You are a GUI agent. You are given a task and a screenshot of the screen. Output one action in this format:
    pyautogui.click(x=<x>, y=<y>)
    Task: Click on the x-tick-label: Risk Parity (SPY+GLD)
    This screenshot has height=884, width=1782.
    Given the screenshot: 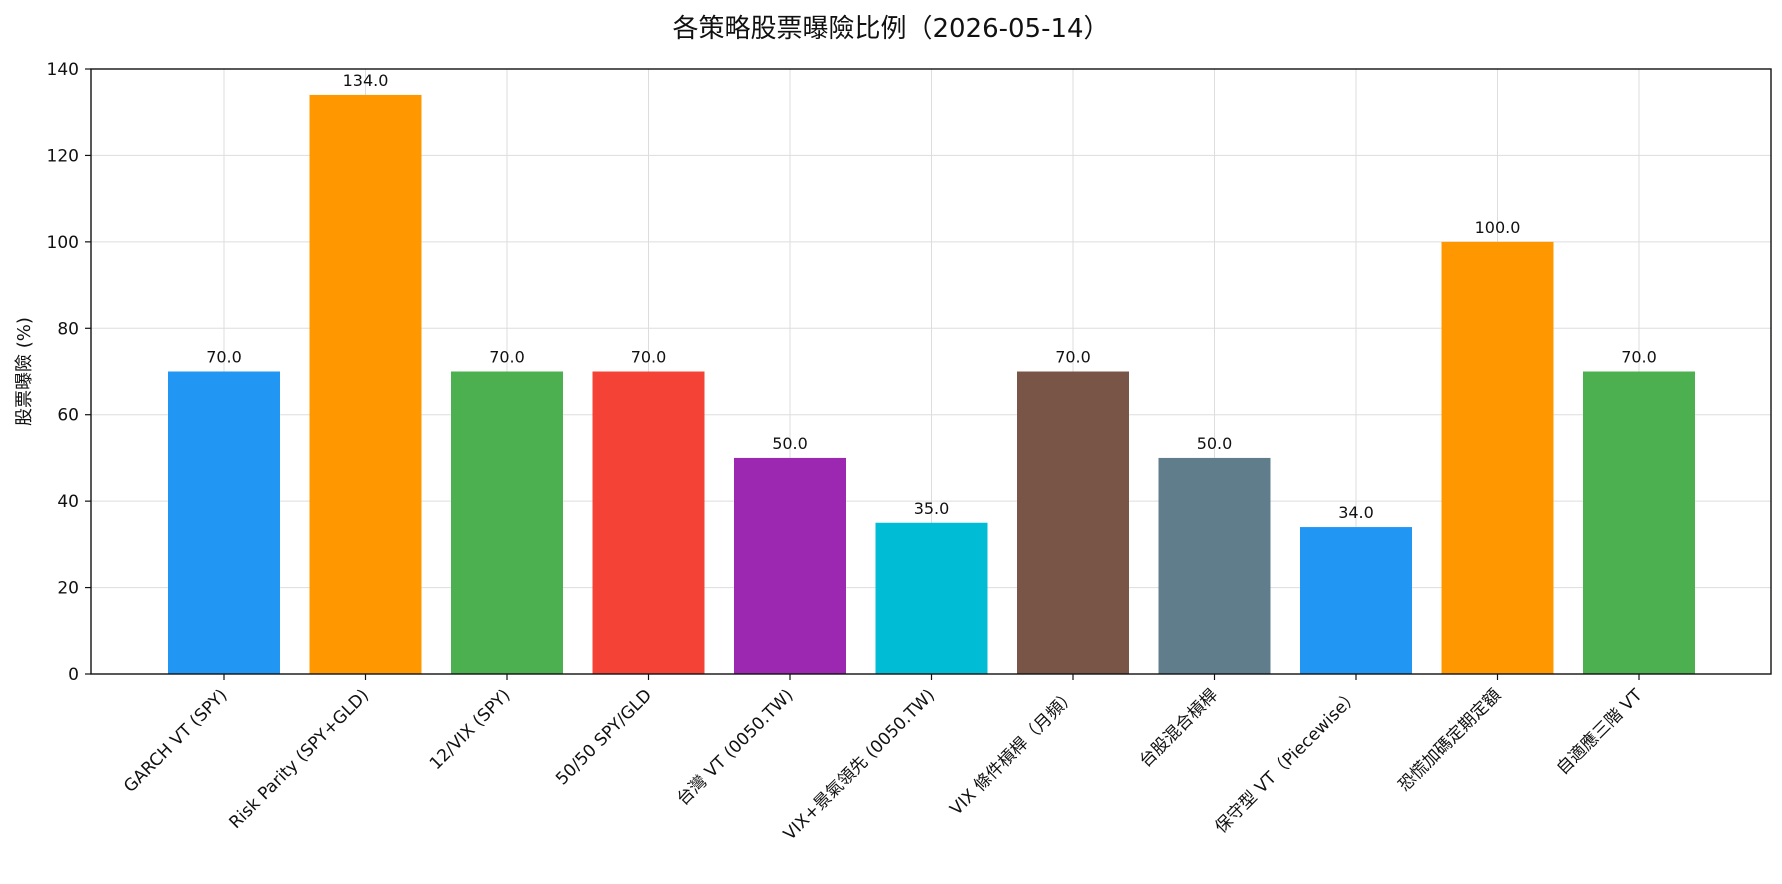 What is the action you would take?
    pyautogui.click(x=299, y=759)
    